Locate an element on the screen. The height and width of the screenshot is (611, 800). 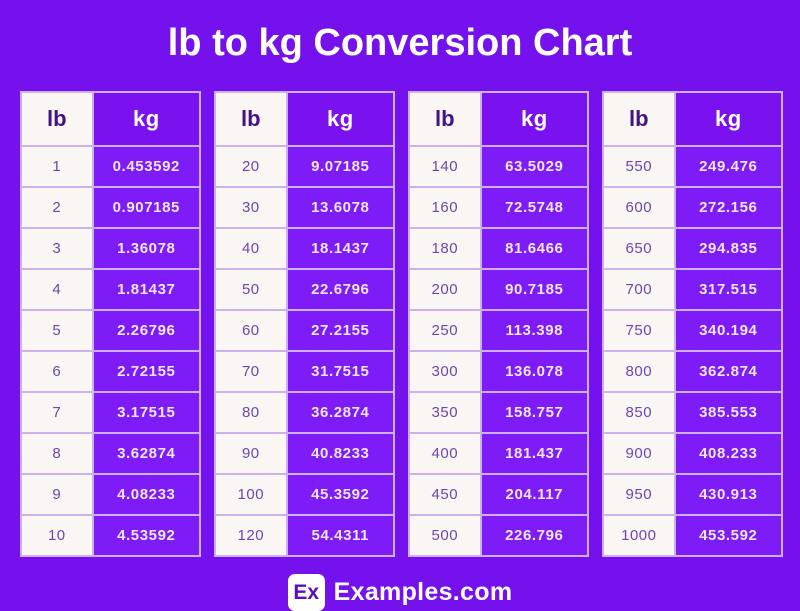
kg-value-cell: 158.757 is located at coordinates (534, 412).